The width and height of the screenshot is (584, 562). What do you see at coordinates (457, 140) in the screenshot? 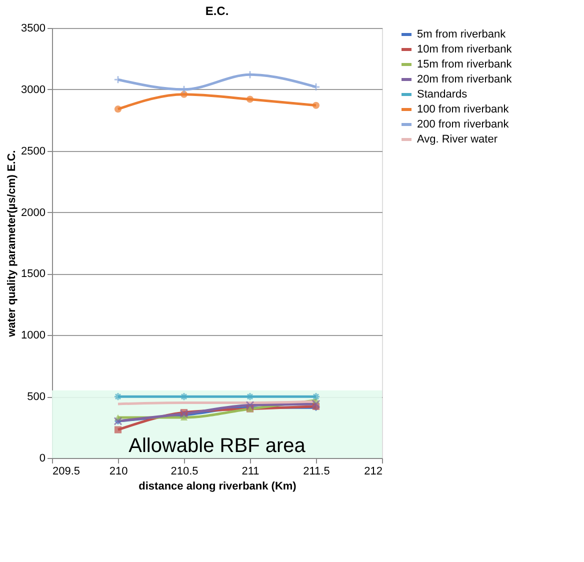
I see `legend-label: Avg. River water` at bounding box center [457, 140].